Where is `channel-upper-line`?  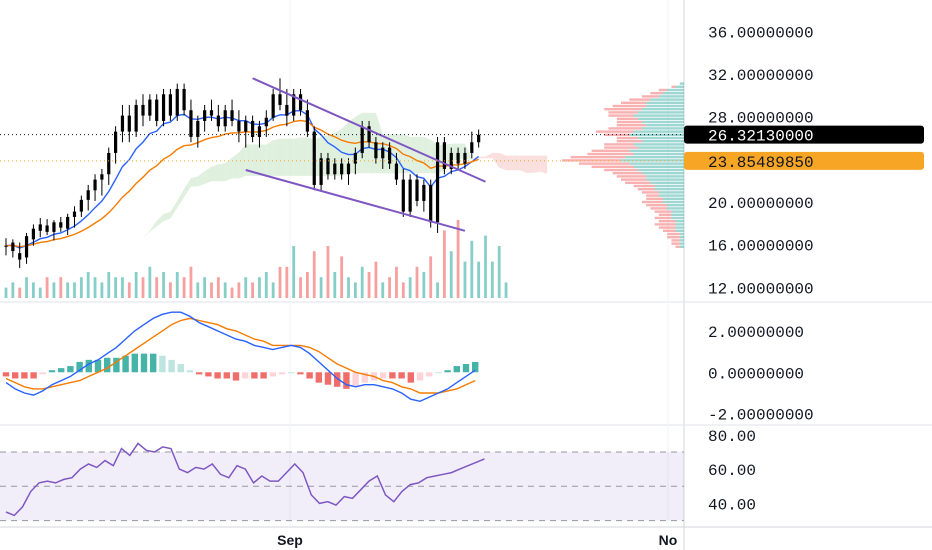
channel-upper-line is located at coordinates (369, 130).